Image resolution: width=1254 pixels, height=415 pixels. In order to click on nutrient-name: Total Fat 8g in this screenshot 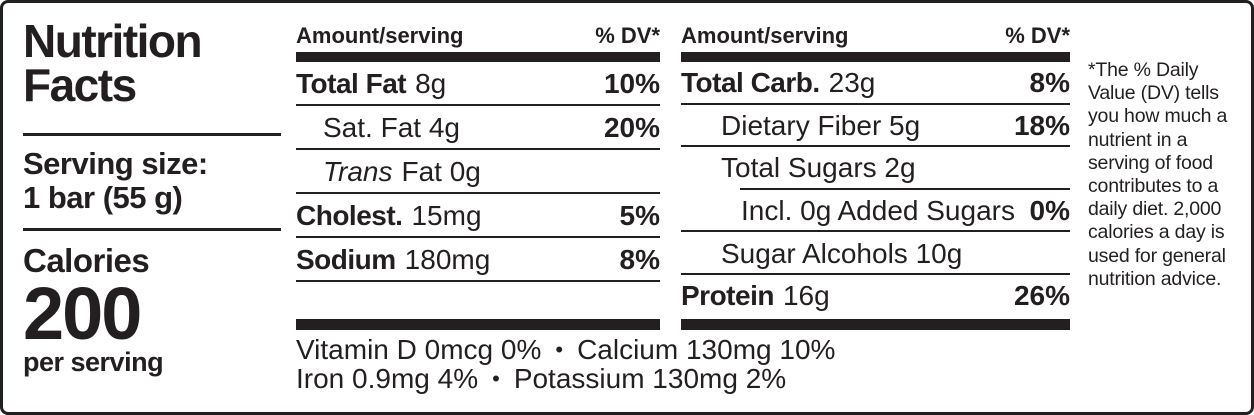, I will do `click(371, 83)`.